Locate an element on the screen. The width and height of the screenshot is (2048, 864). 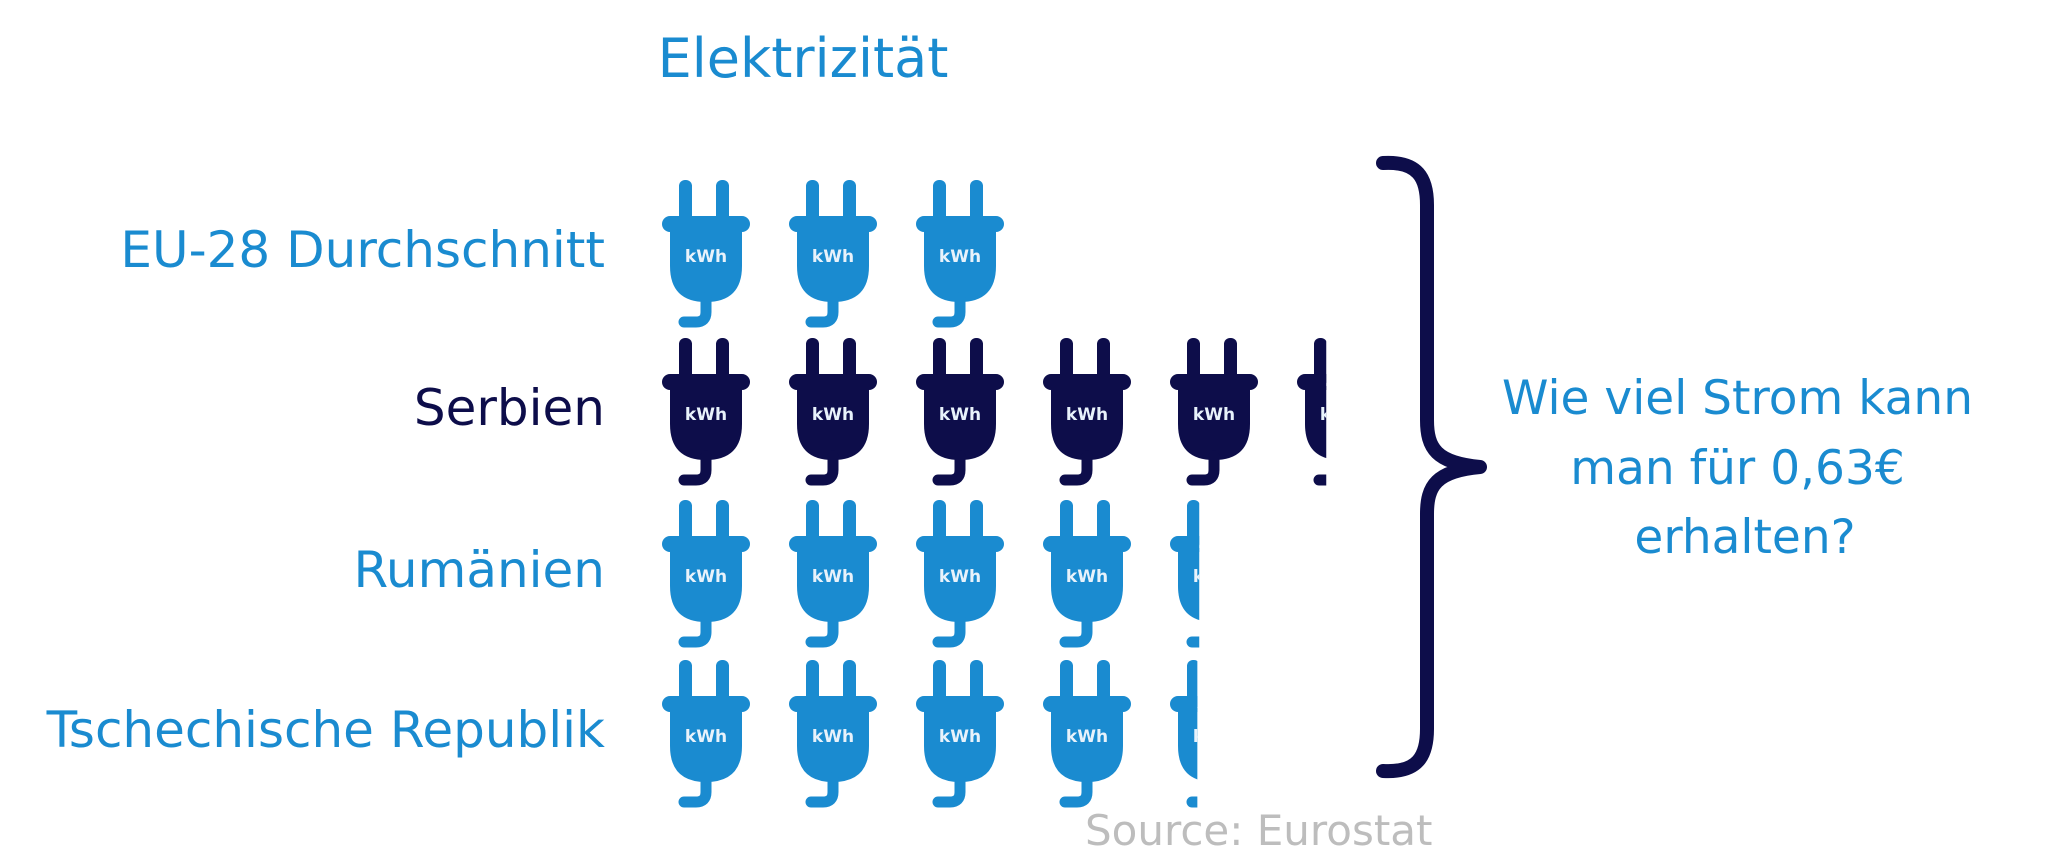
row-label: Serbien is located at coordinates (509, 408).